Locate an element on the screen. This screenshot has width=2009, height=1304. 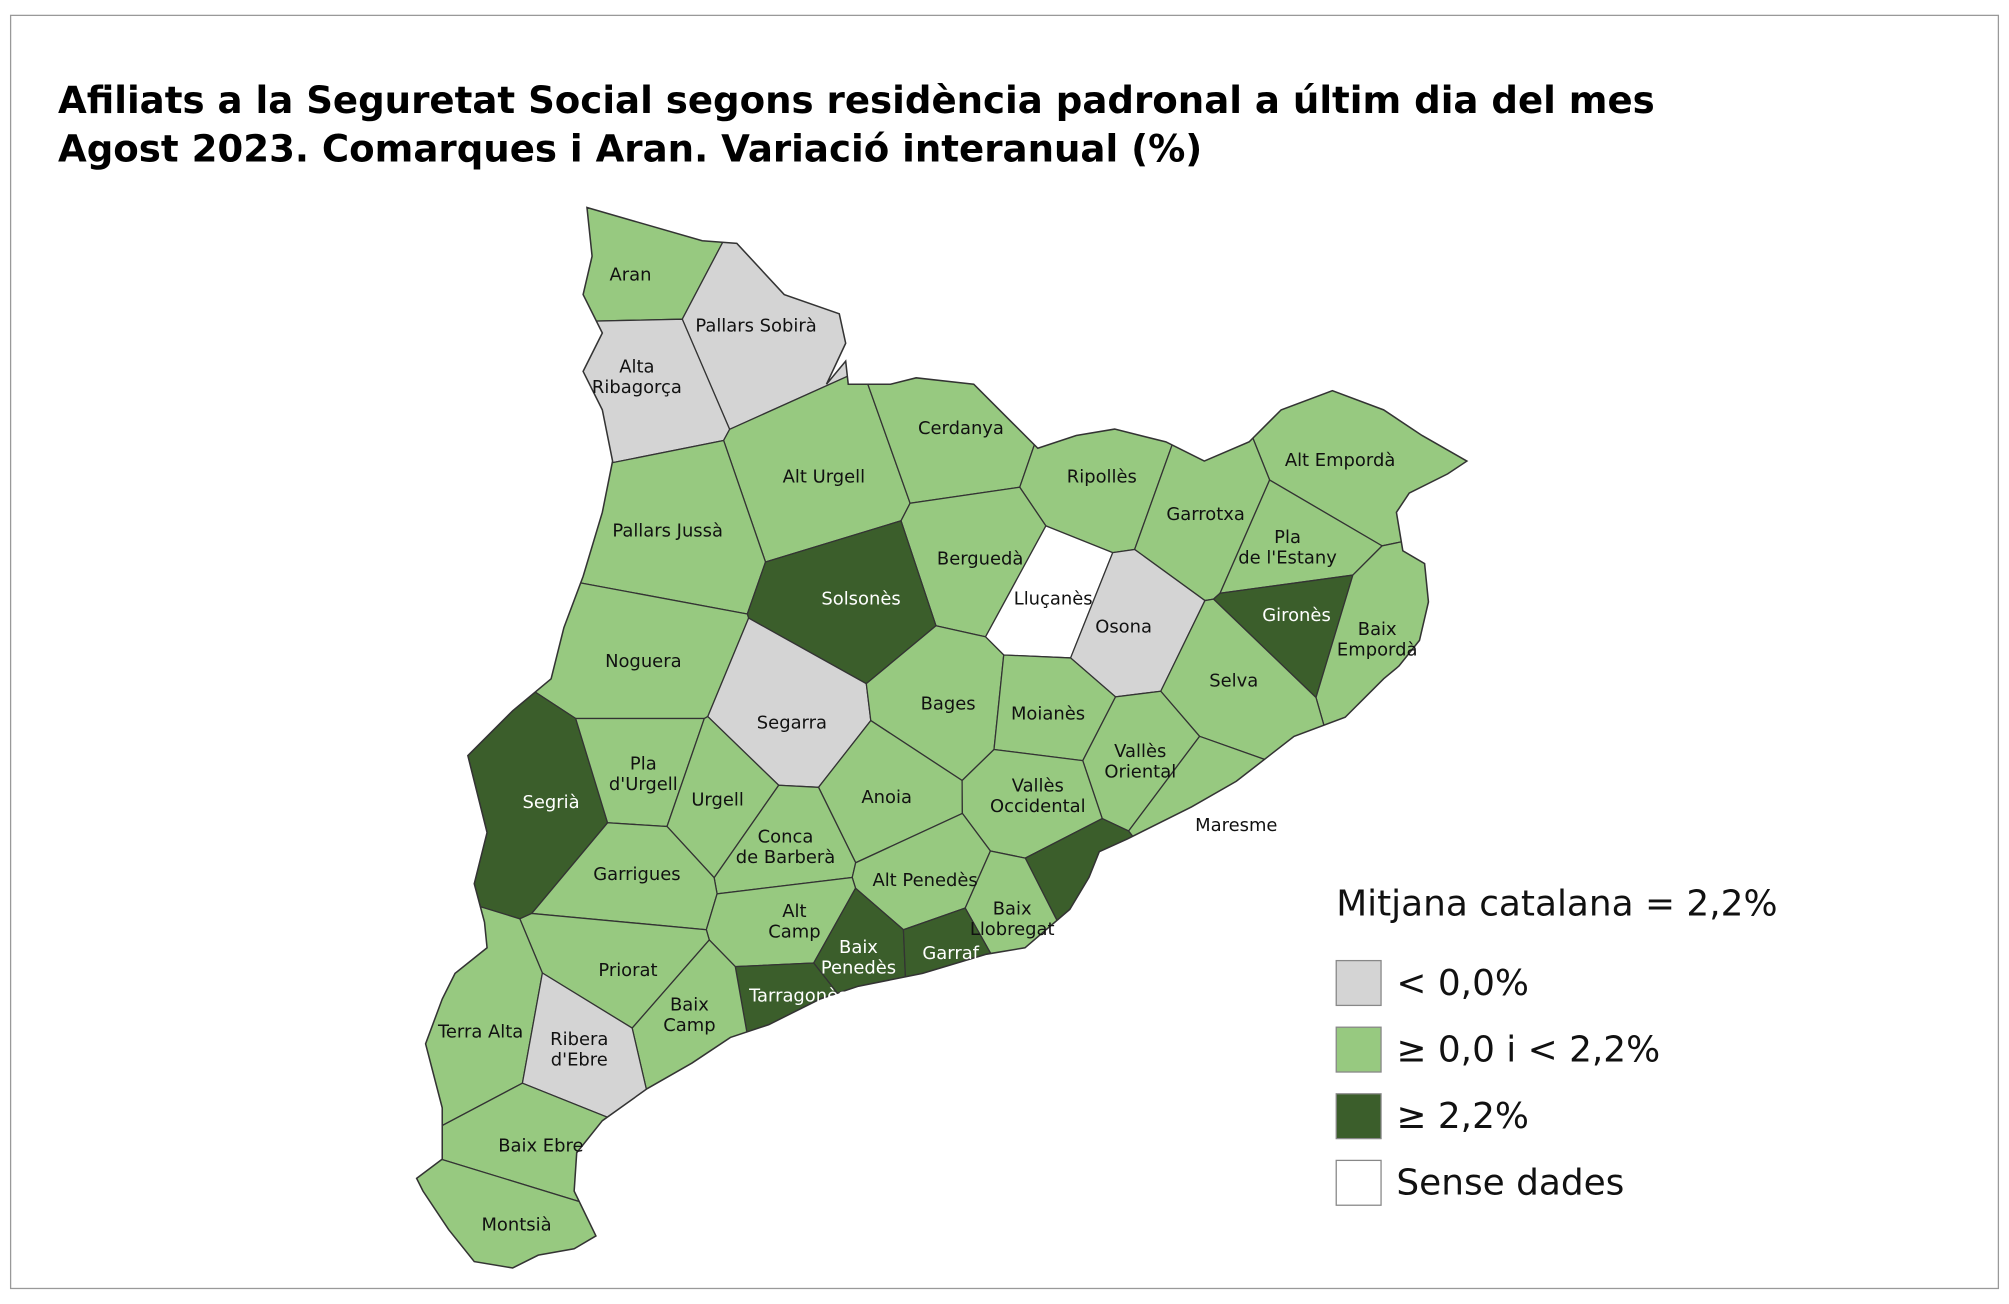
region-label: Garraf is located at coordinates (950, 953).